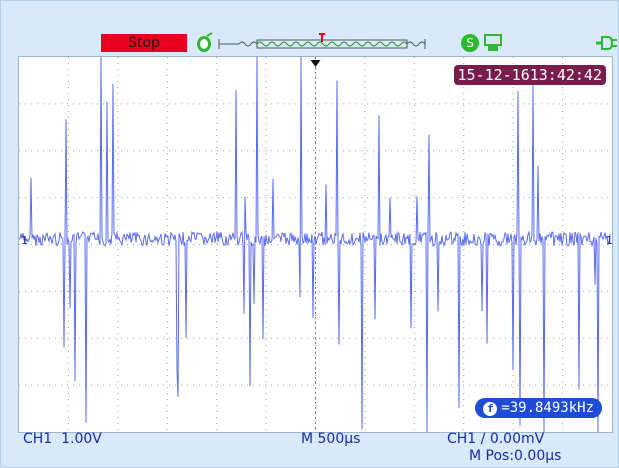 The image size is (619, 468). Describe the element at coordinates (24, 240) in the screenshot. I see `channel-marker-left: 1` at that location.